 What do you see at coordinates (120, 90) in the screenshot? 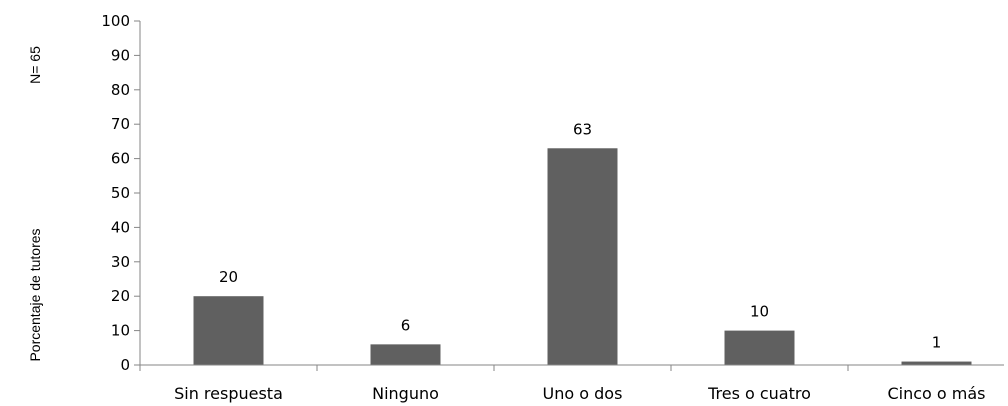
I see `y-tick-label: 80` at bounding box center [120, 90].